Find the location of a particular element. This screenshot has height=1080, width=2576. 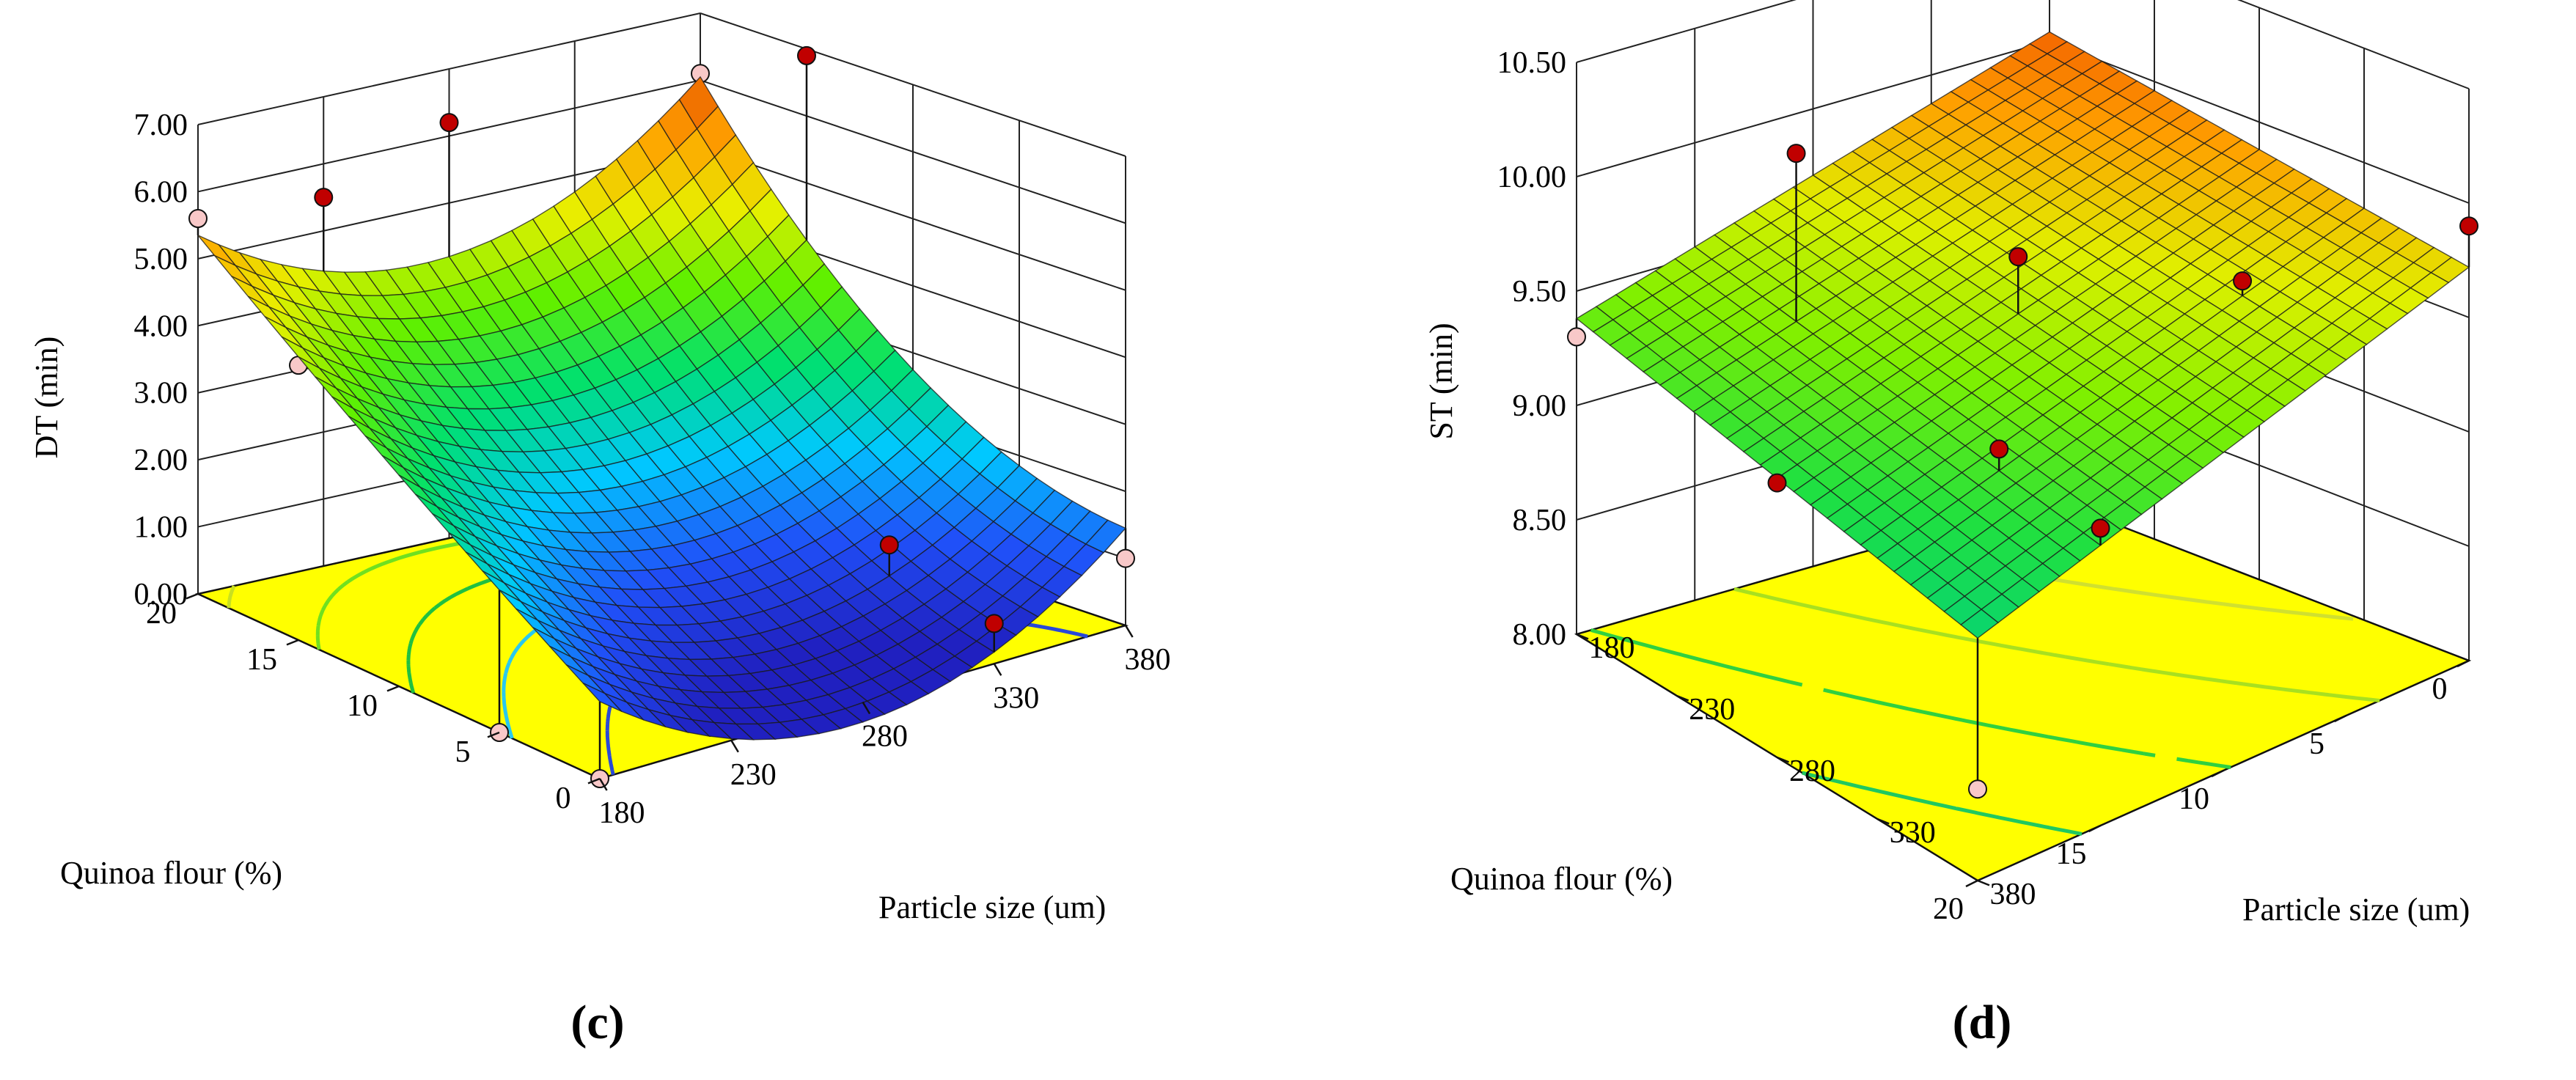

panel-d-floor is located at coordinates (2023, 689).